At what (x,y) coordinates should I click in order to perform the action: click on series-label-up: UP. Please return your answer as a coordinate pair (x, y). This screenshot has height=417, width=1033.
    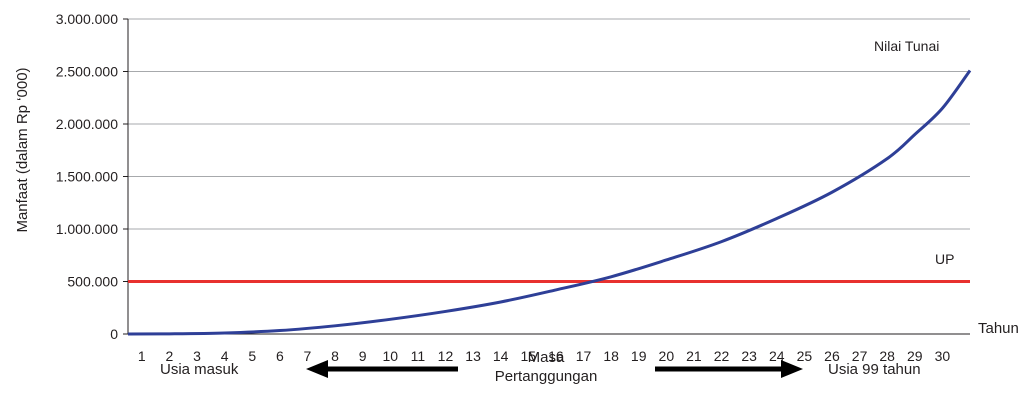
    Looking at the image, I should click on (944, 259).